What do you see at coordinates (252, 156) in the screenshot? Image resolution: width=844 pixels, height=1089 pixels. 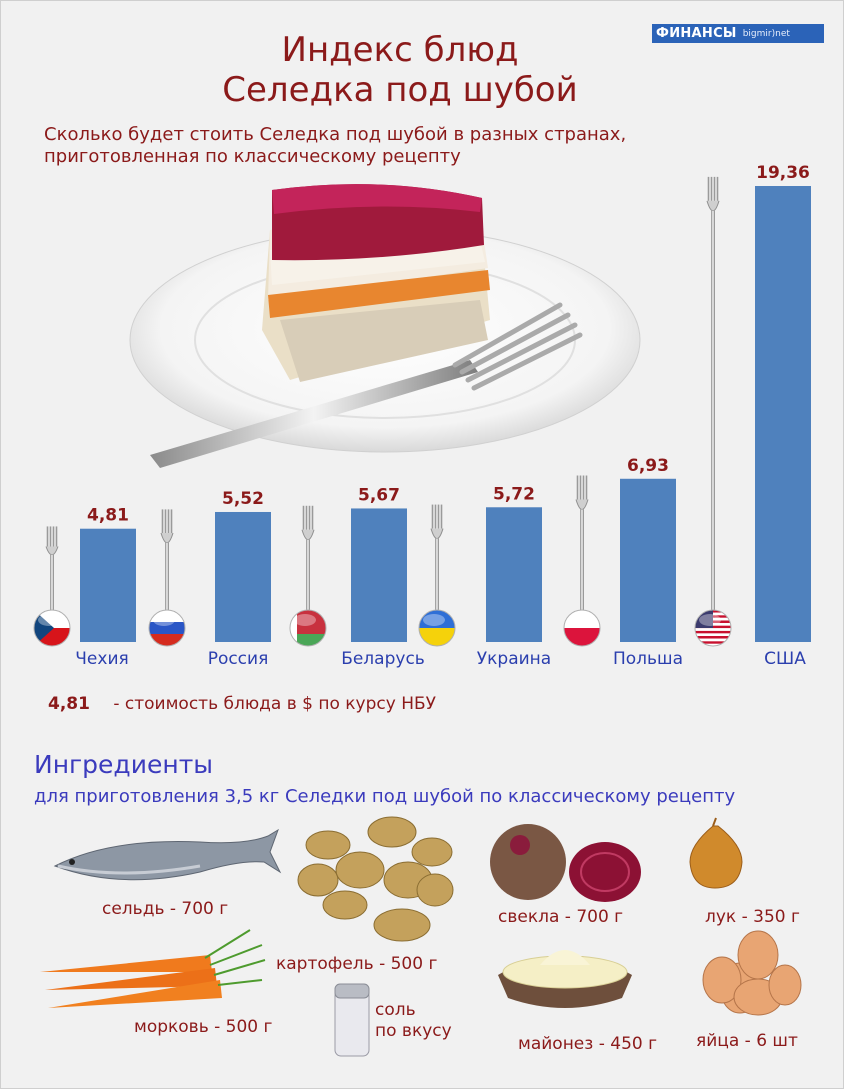 I see `subtitle-line2: приготовленная по классическому рецепту` at bounding box center [252, 156].